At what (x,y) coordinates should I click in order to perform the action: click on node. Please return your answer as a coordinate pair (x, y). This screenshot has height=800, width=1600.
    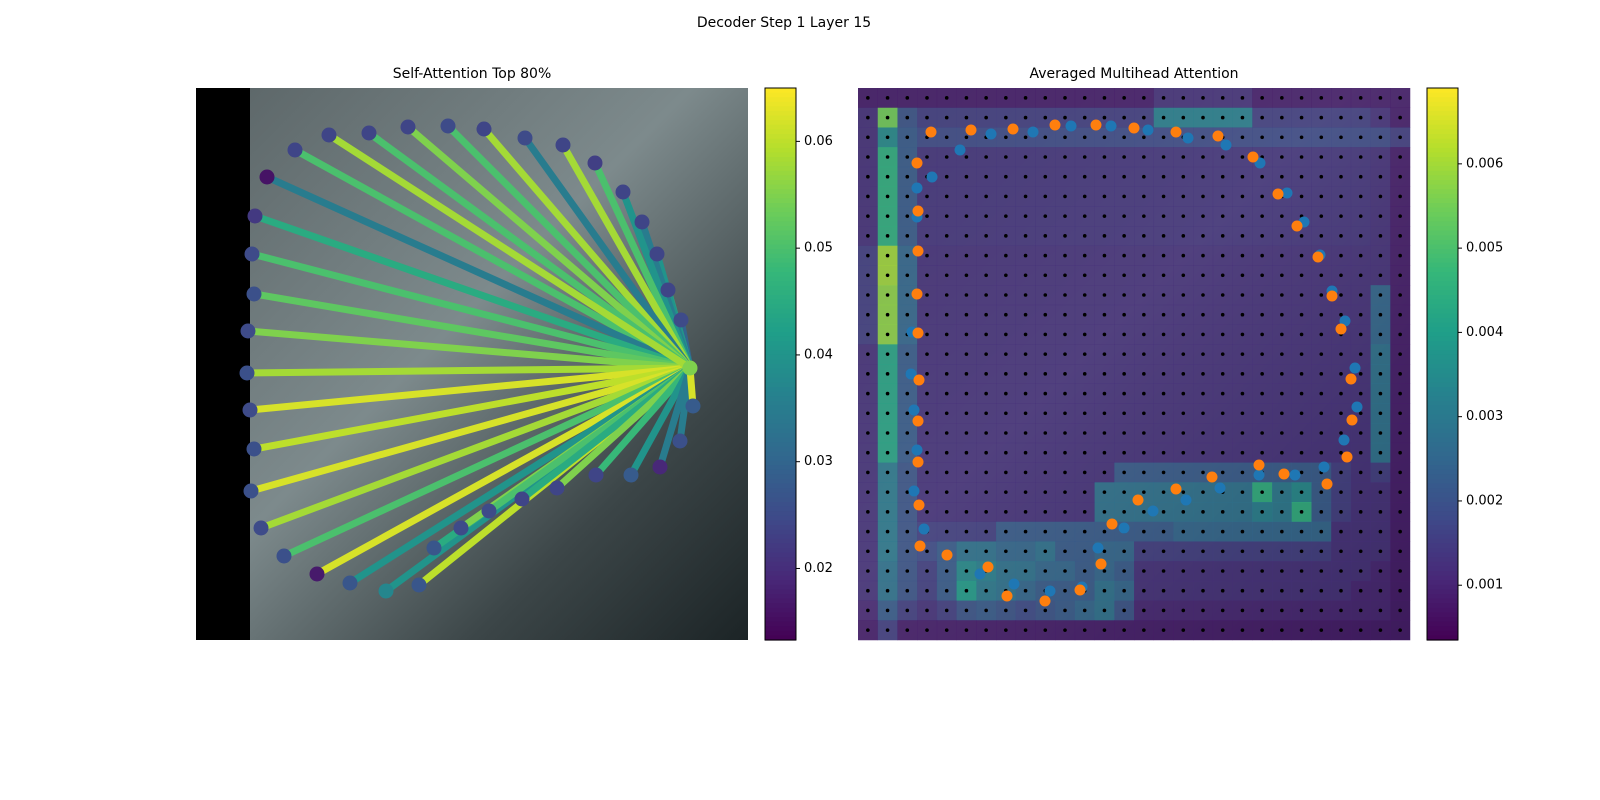
    Looking at the image, I should click on (295, 150).